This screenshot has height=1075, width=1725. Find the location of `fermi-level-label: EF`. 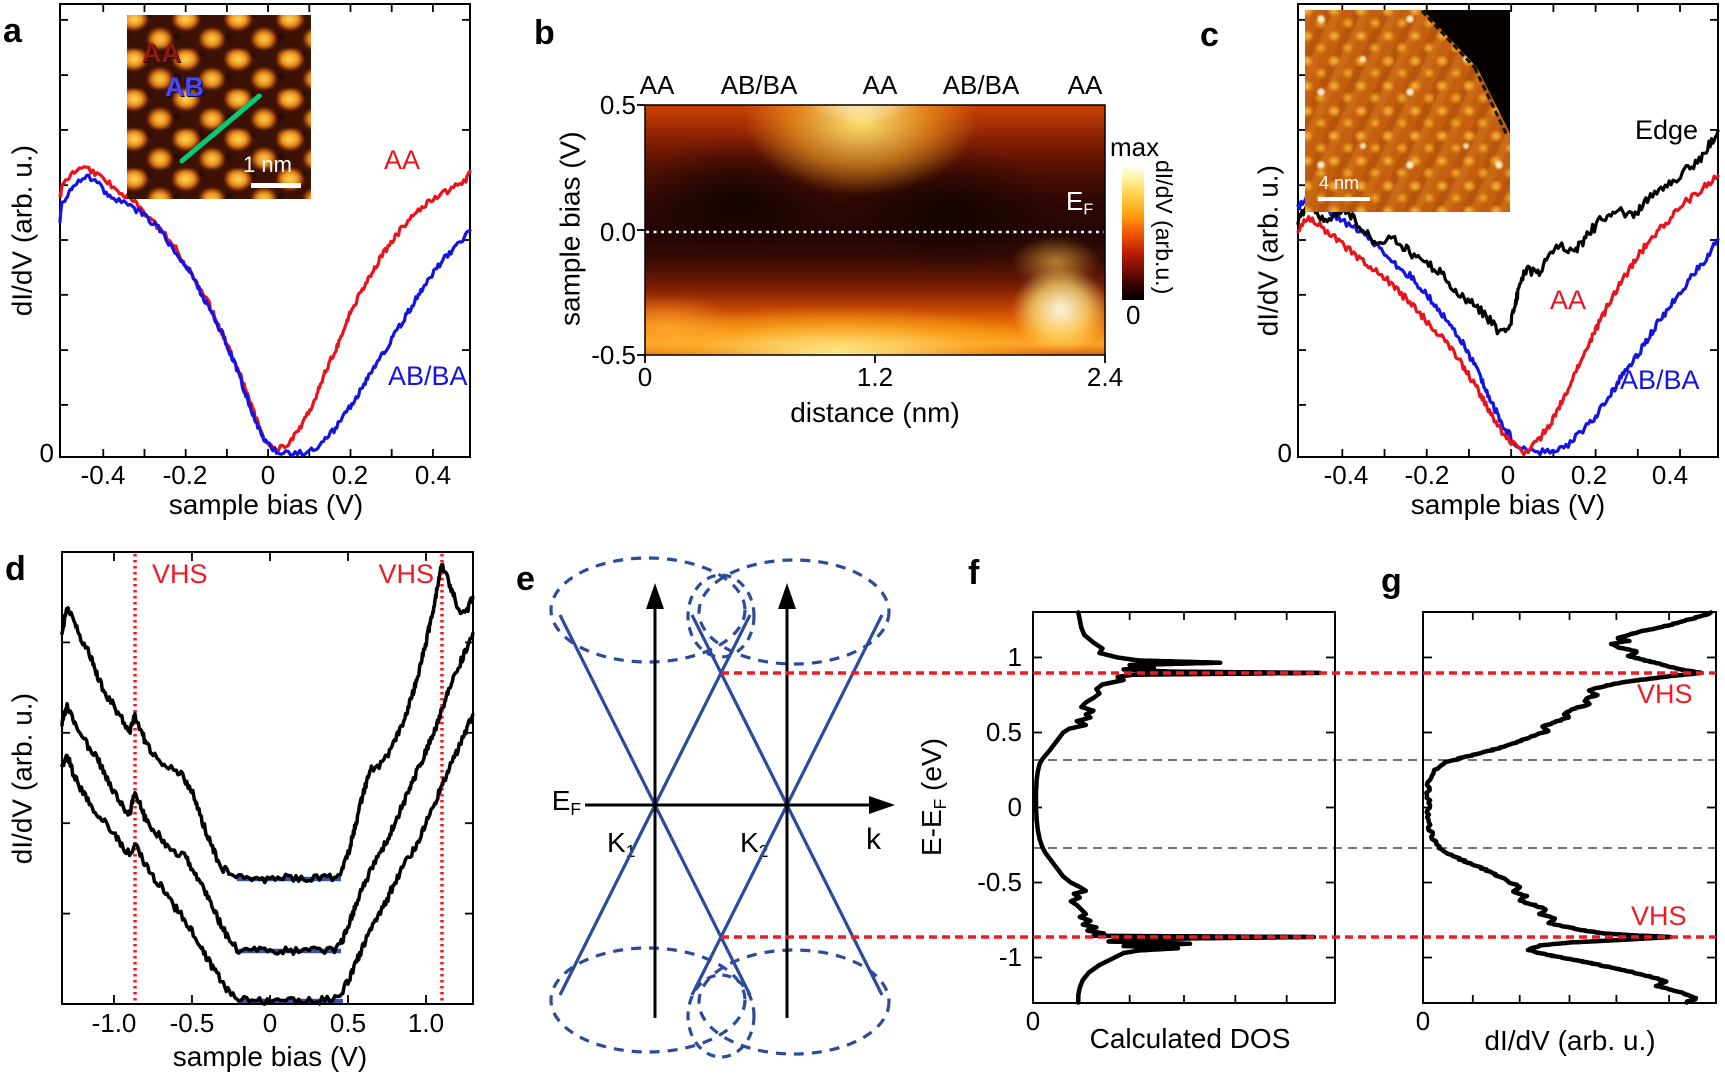

fermi-level-label: EF is located at coordinates (1080, 202).